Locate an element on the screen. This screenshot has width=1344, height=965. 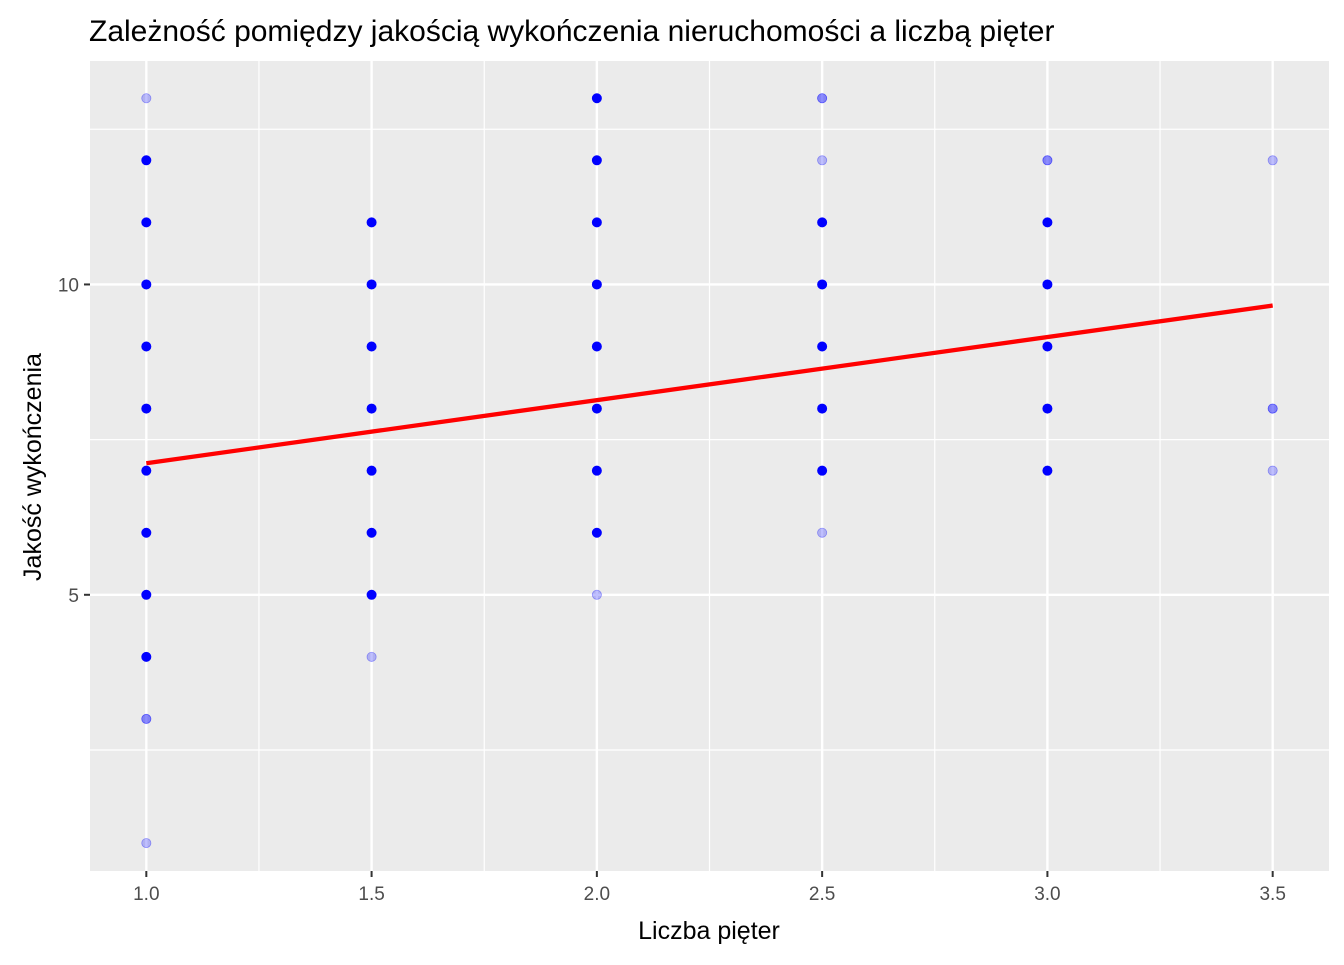
trend-line-layer is located at coordinates (709, 384).